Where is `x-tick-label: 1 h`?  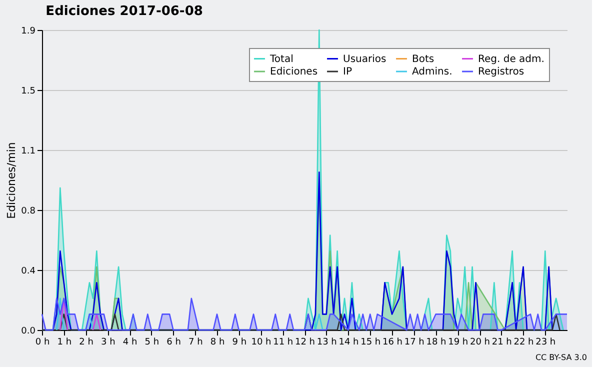
x-tick-label: 1 h is located at coordinates (64, 343).